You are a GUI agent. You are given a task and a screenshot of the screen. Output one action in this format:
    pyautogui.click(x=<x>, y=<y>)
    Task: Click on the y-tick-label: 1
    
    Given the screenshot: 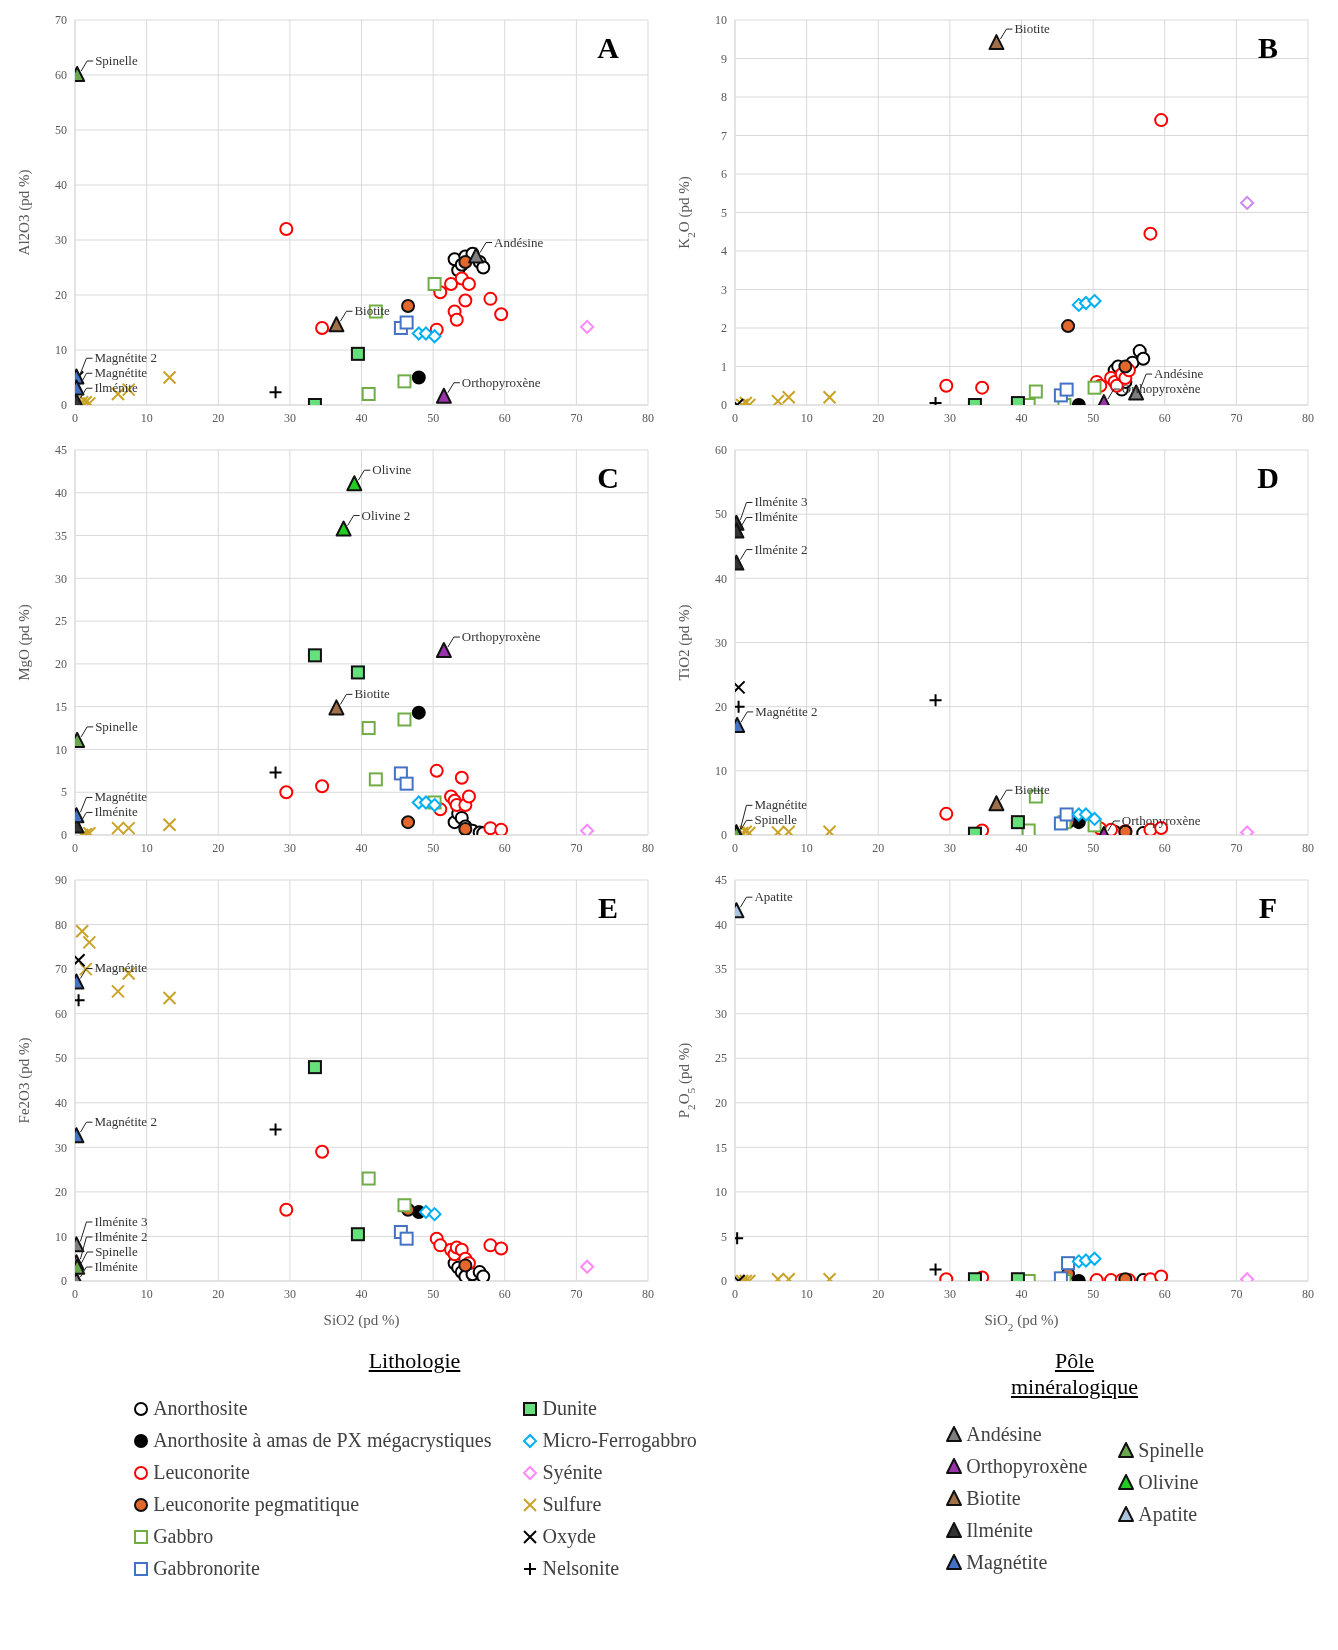 What is the action you would take?
    pyautogui.click(x=724, y=366)
    